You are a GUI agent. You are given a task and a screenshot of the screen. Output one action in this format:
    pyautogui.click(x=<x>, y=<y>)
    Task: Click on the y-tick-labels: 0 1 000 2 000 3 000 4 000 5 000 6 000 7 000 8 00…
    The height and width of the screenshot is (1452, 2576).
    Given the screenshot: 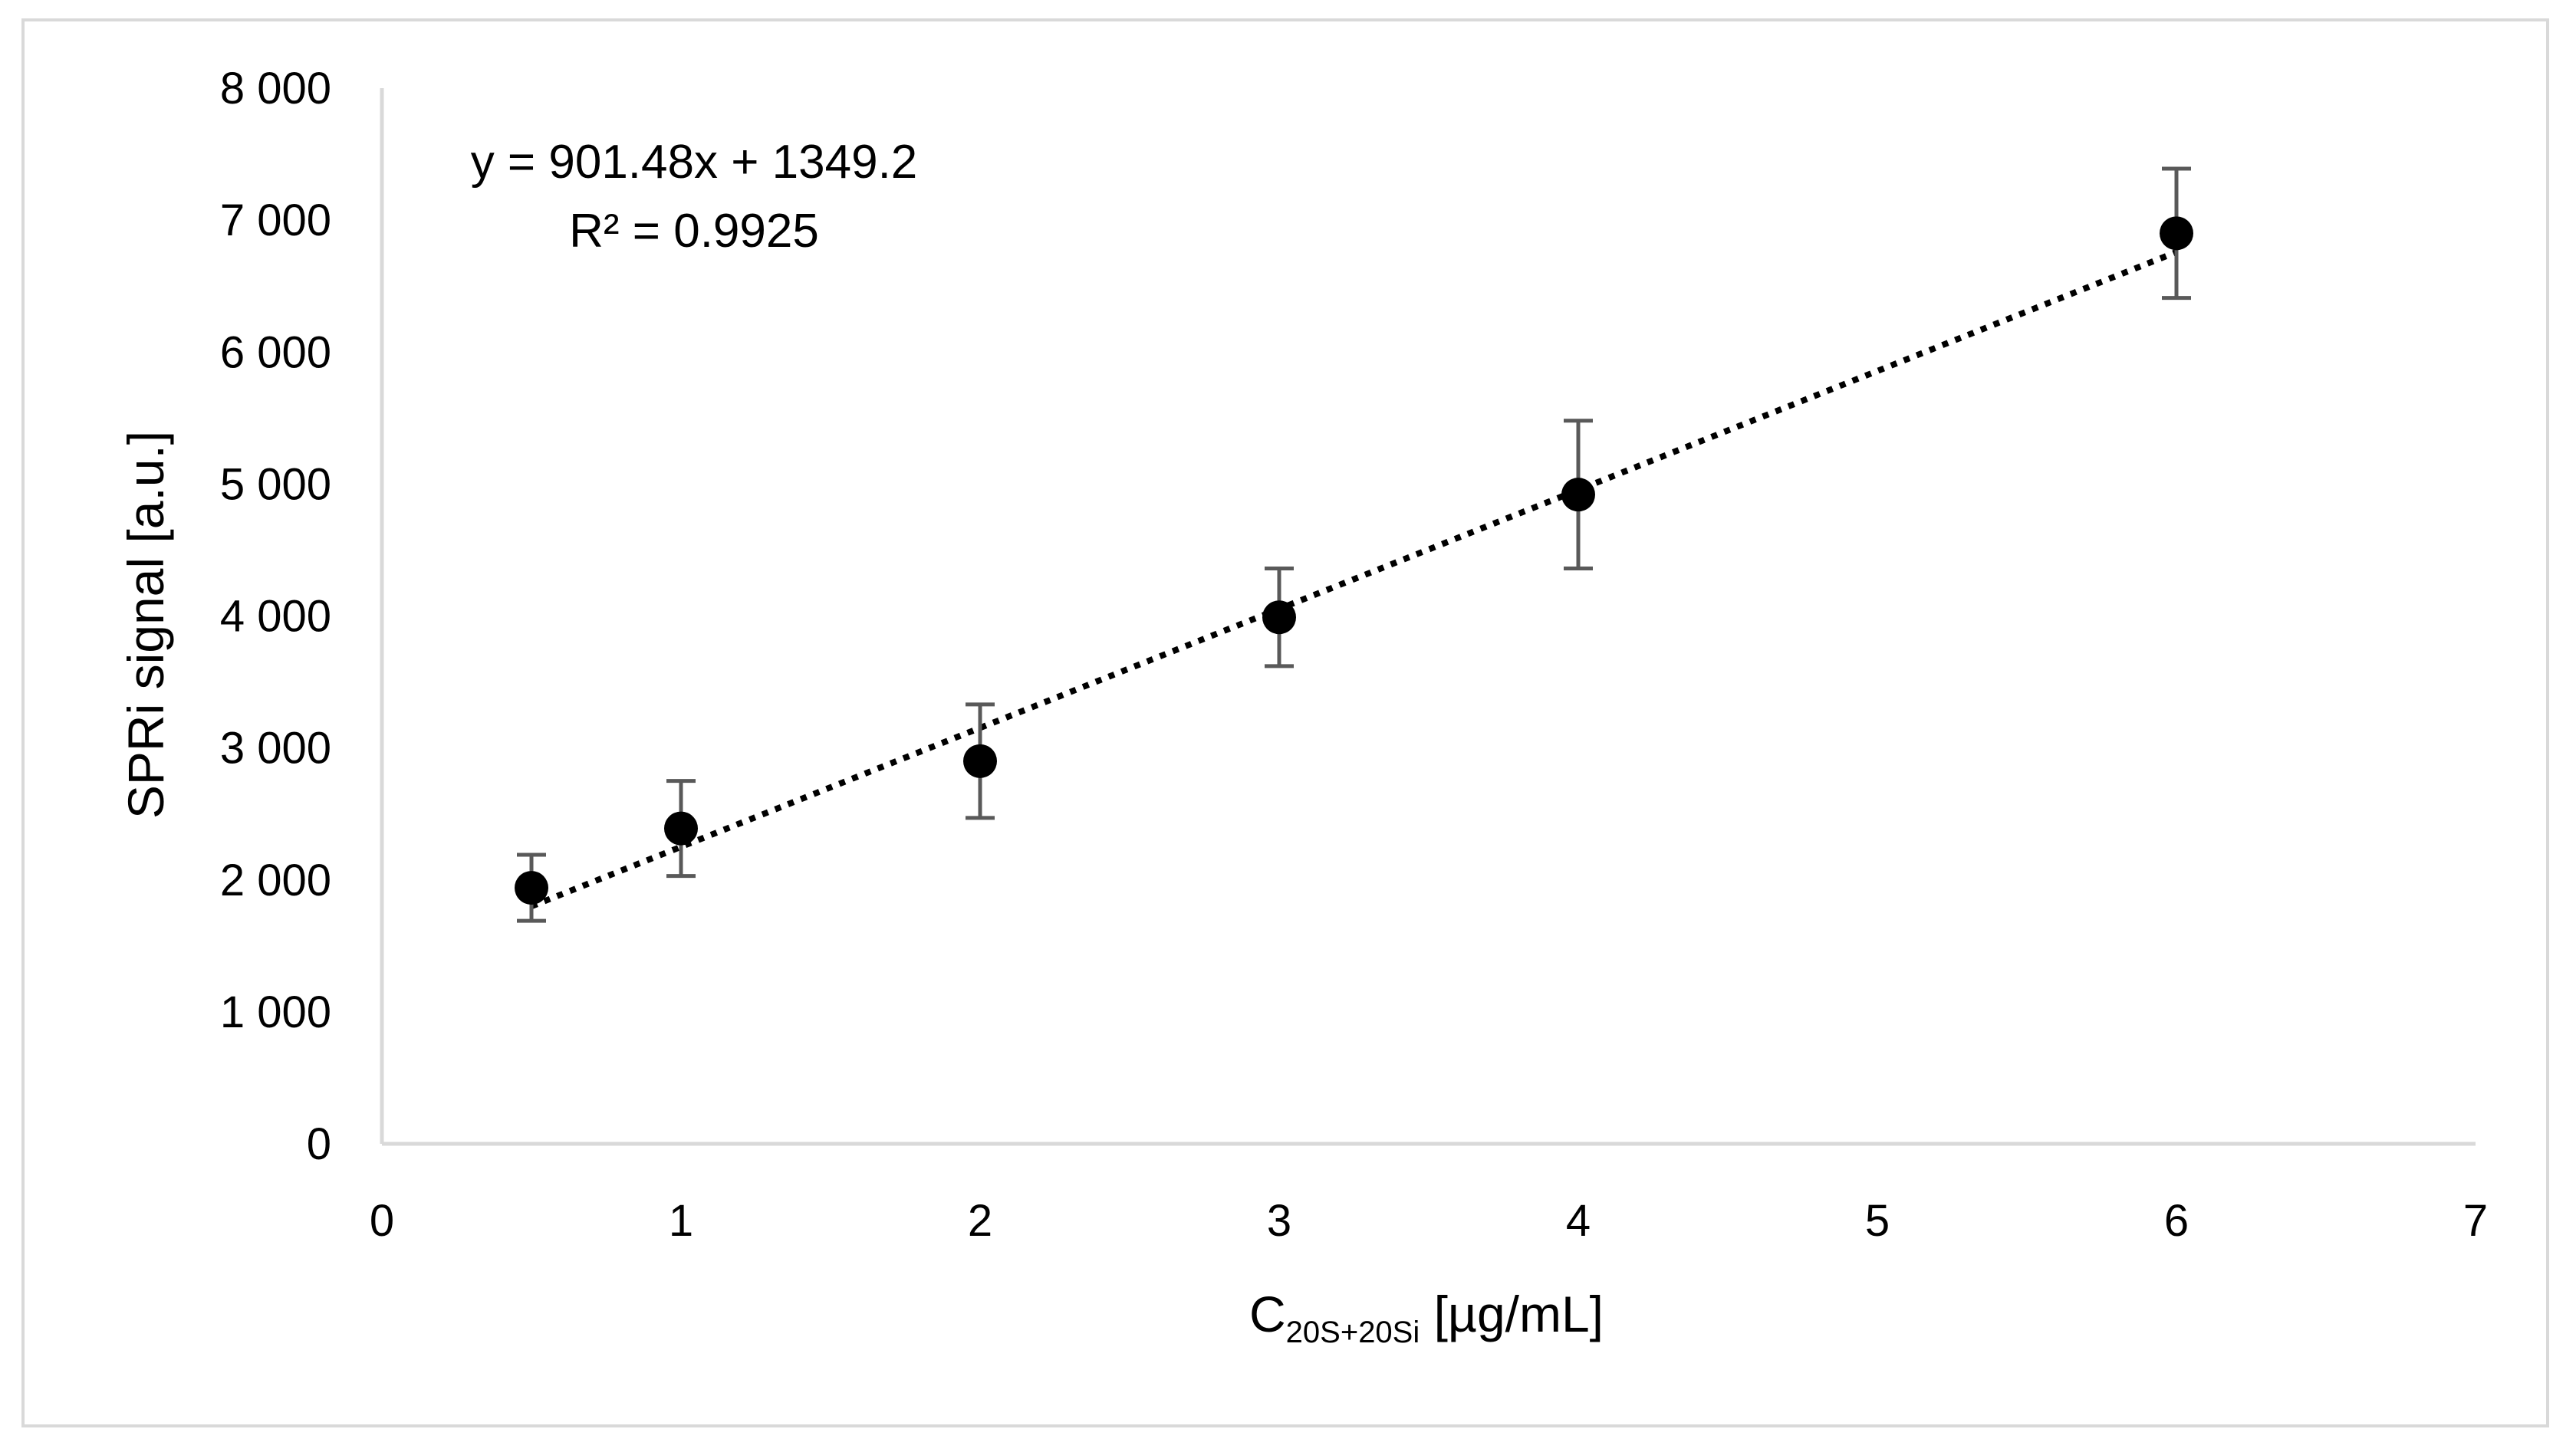 What is the action you would take?
    pyautogui.click(x=275, y=616)
    